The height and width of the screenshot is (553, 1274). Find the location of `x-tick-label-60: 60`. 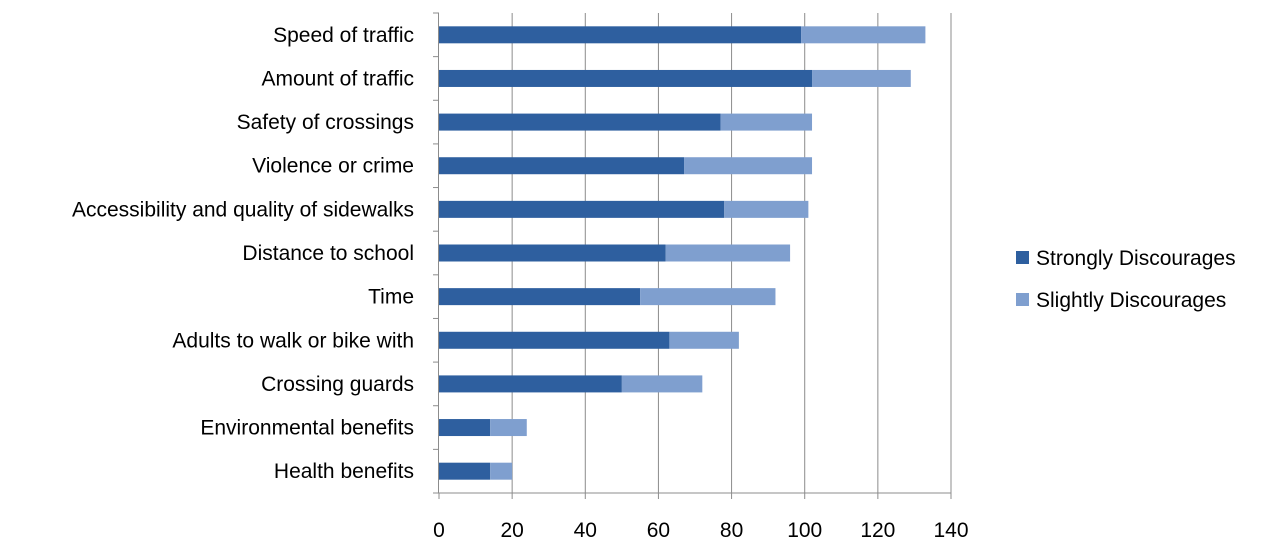

x-tick-label-60: 60 is located at coordinates (658, 530).